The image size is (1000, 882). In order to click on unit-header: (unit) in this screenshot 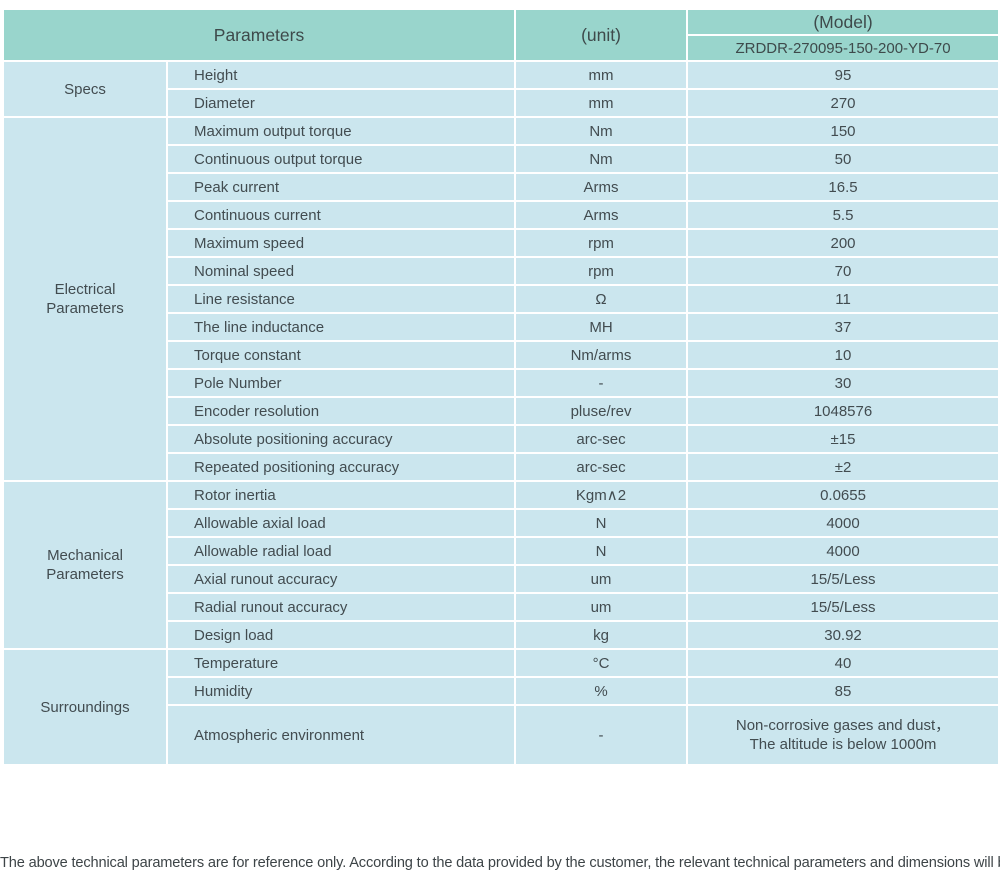, I will do `click(601, 35)`.